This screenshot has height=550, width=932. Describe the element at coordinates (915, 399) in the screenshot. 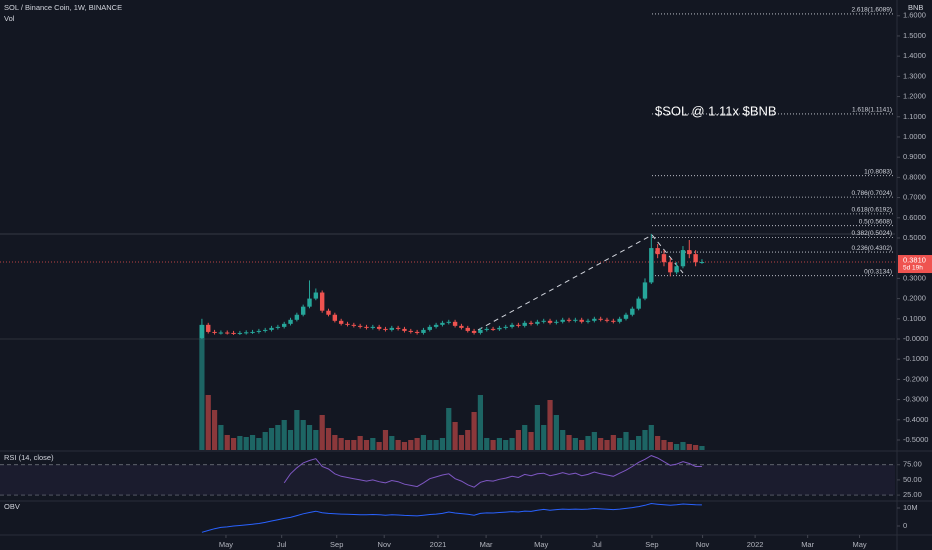

I see `y-tick-label: -0.3000` at that location.